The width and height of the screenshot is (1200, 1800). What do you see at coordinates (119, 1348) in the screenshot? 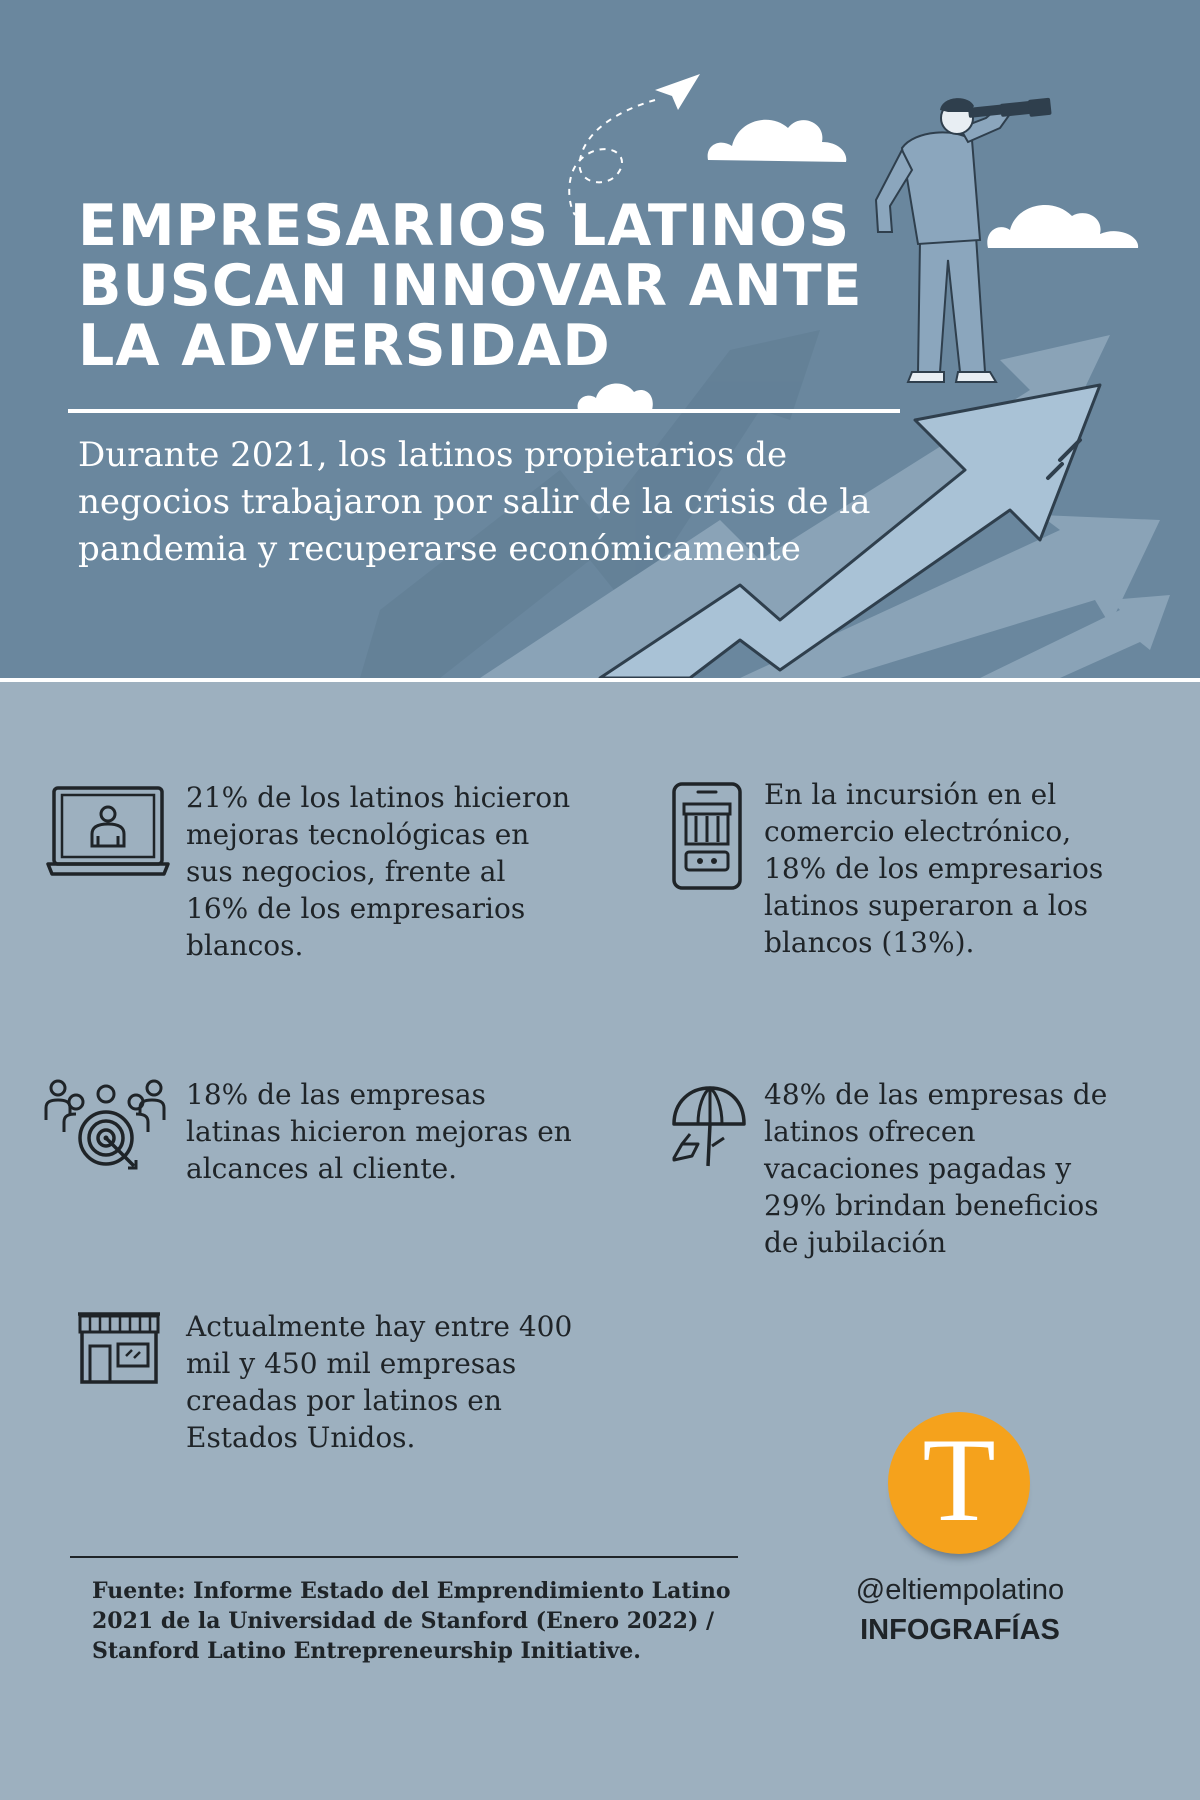
I see `storefront-icon` at bounding box center [119, 1348].